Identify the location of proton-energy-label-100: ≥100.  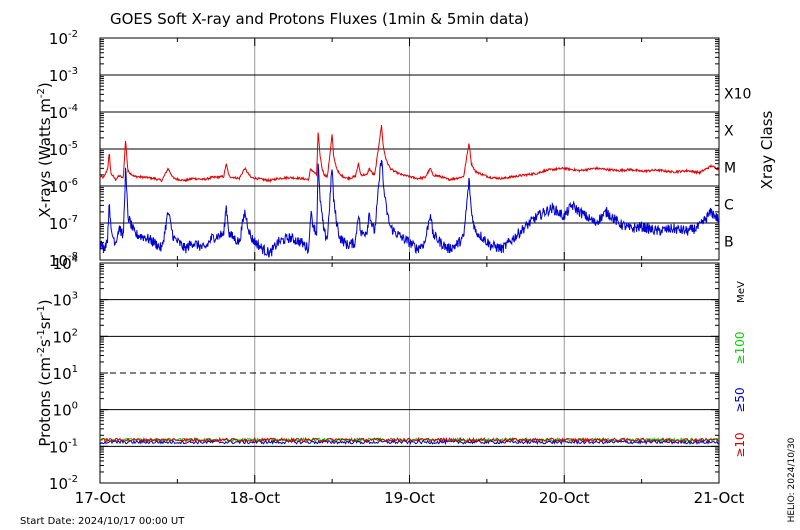
(740, 348).